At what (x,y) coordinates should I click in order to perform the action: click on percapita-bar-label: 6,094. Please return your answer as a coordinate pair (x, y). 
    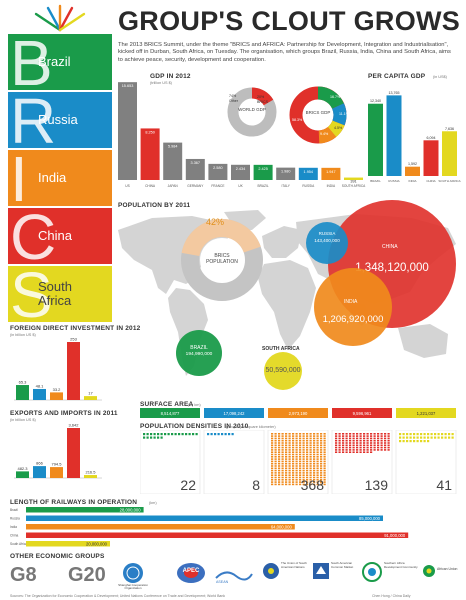
    Looking at the image, I should click on (431, 138).